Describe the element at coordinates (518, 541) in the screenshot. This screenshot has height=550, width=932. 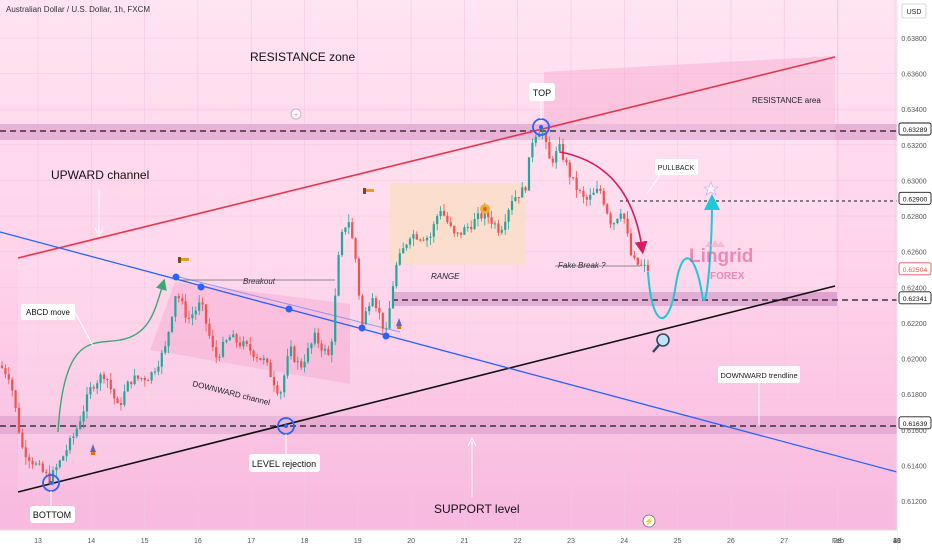
I see `x-tick-label: 22` at that location.